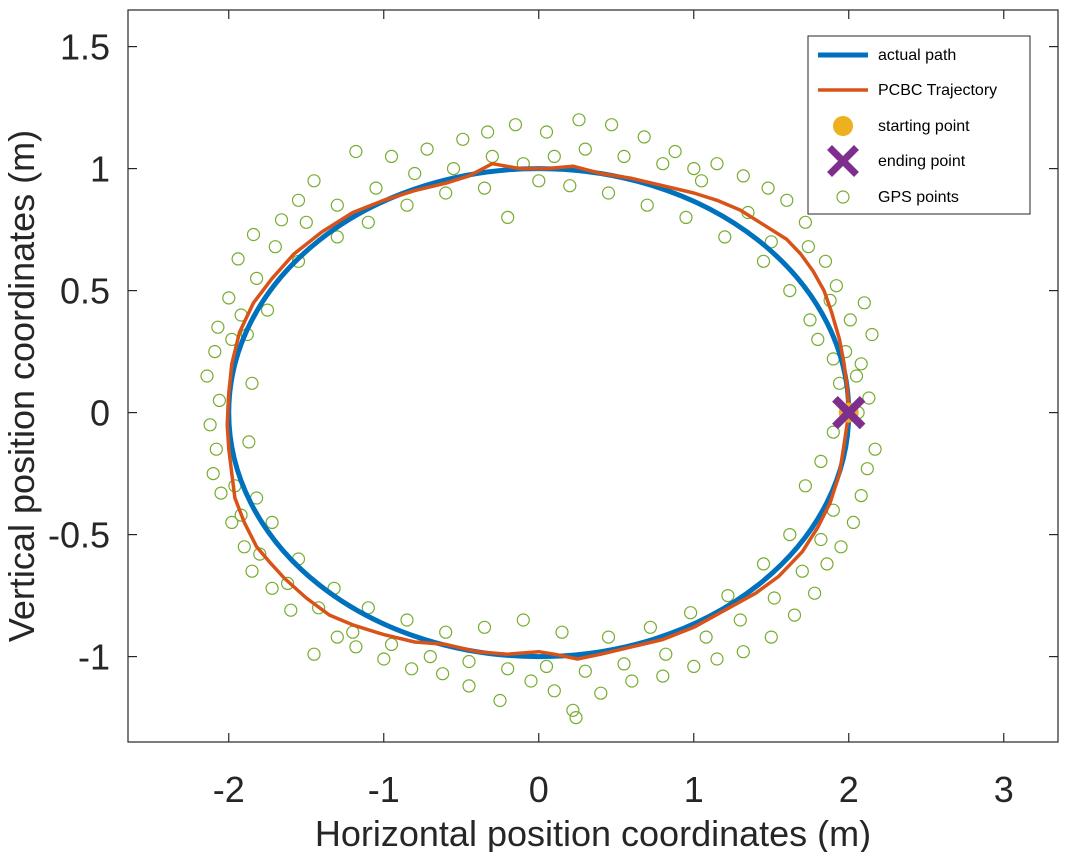 The height and width of the screenshot is (852, 1068). What do you see at coordinates (922, 161) in the screenshot?
I see `legend-label-ending-point: ending point` at bounding box center [922, 161].